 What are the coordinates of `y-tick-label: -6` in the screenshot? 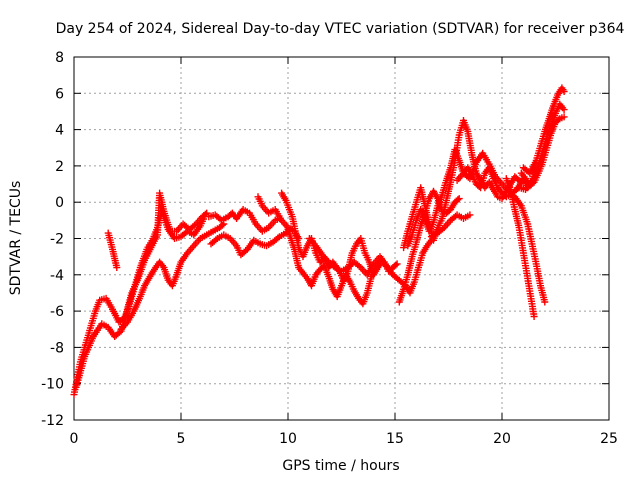 It's located at (57, 312).